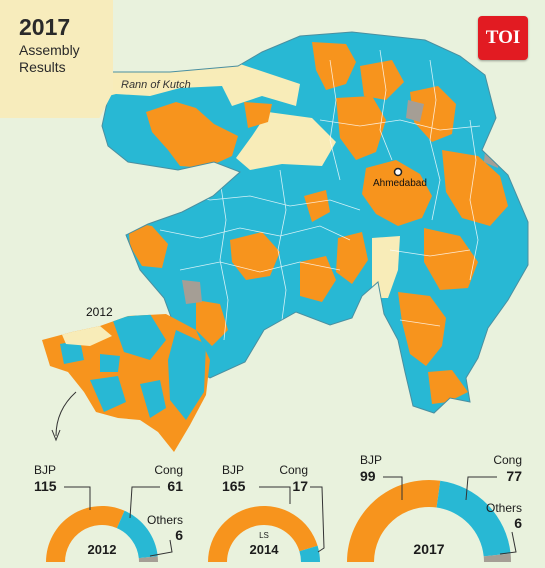 This screenshot has width=545, height=568. Describe the element at coordinates (518, 523) in the screenshot. I see `value-2017-others: 6` at that location.